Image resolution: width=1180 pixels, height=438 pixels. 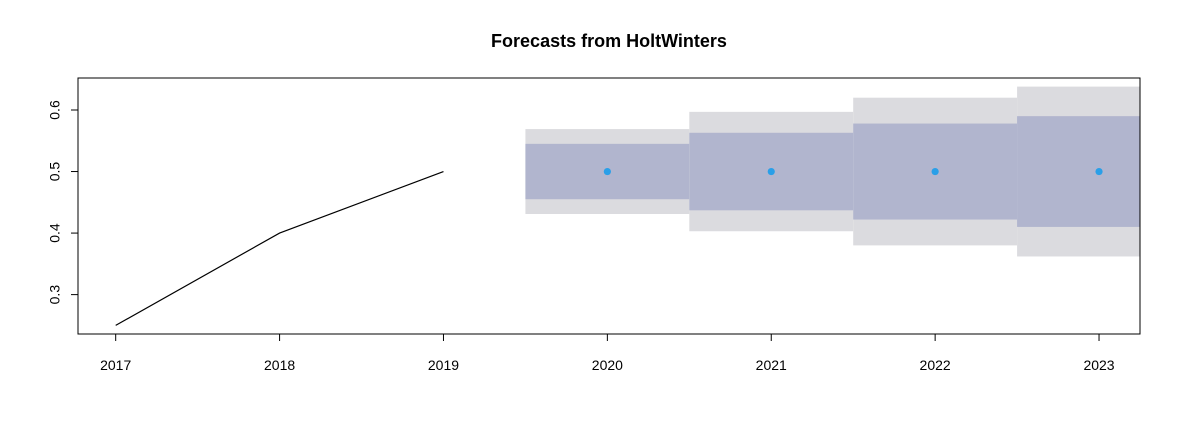 I want to click on forecast-point-2023, so click(x=1099, y=171).